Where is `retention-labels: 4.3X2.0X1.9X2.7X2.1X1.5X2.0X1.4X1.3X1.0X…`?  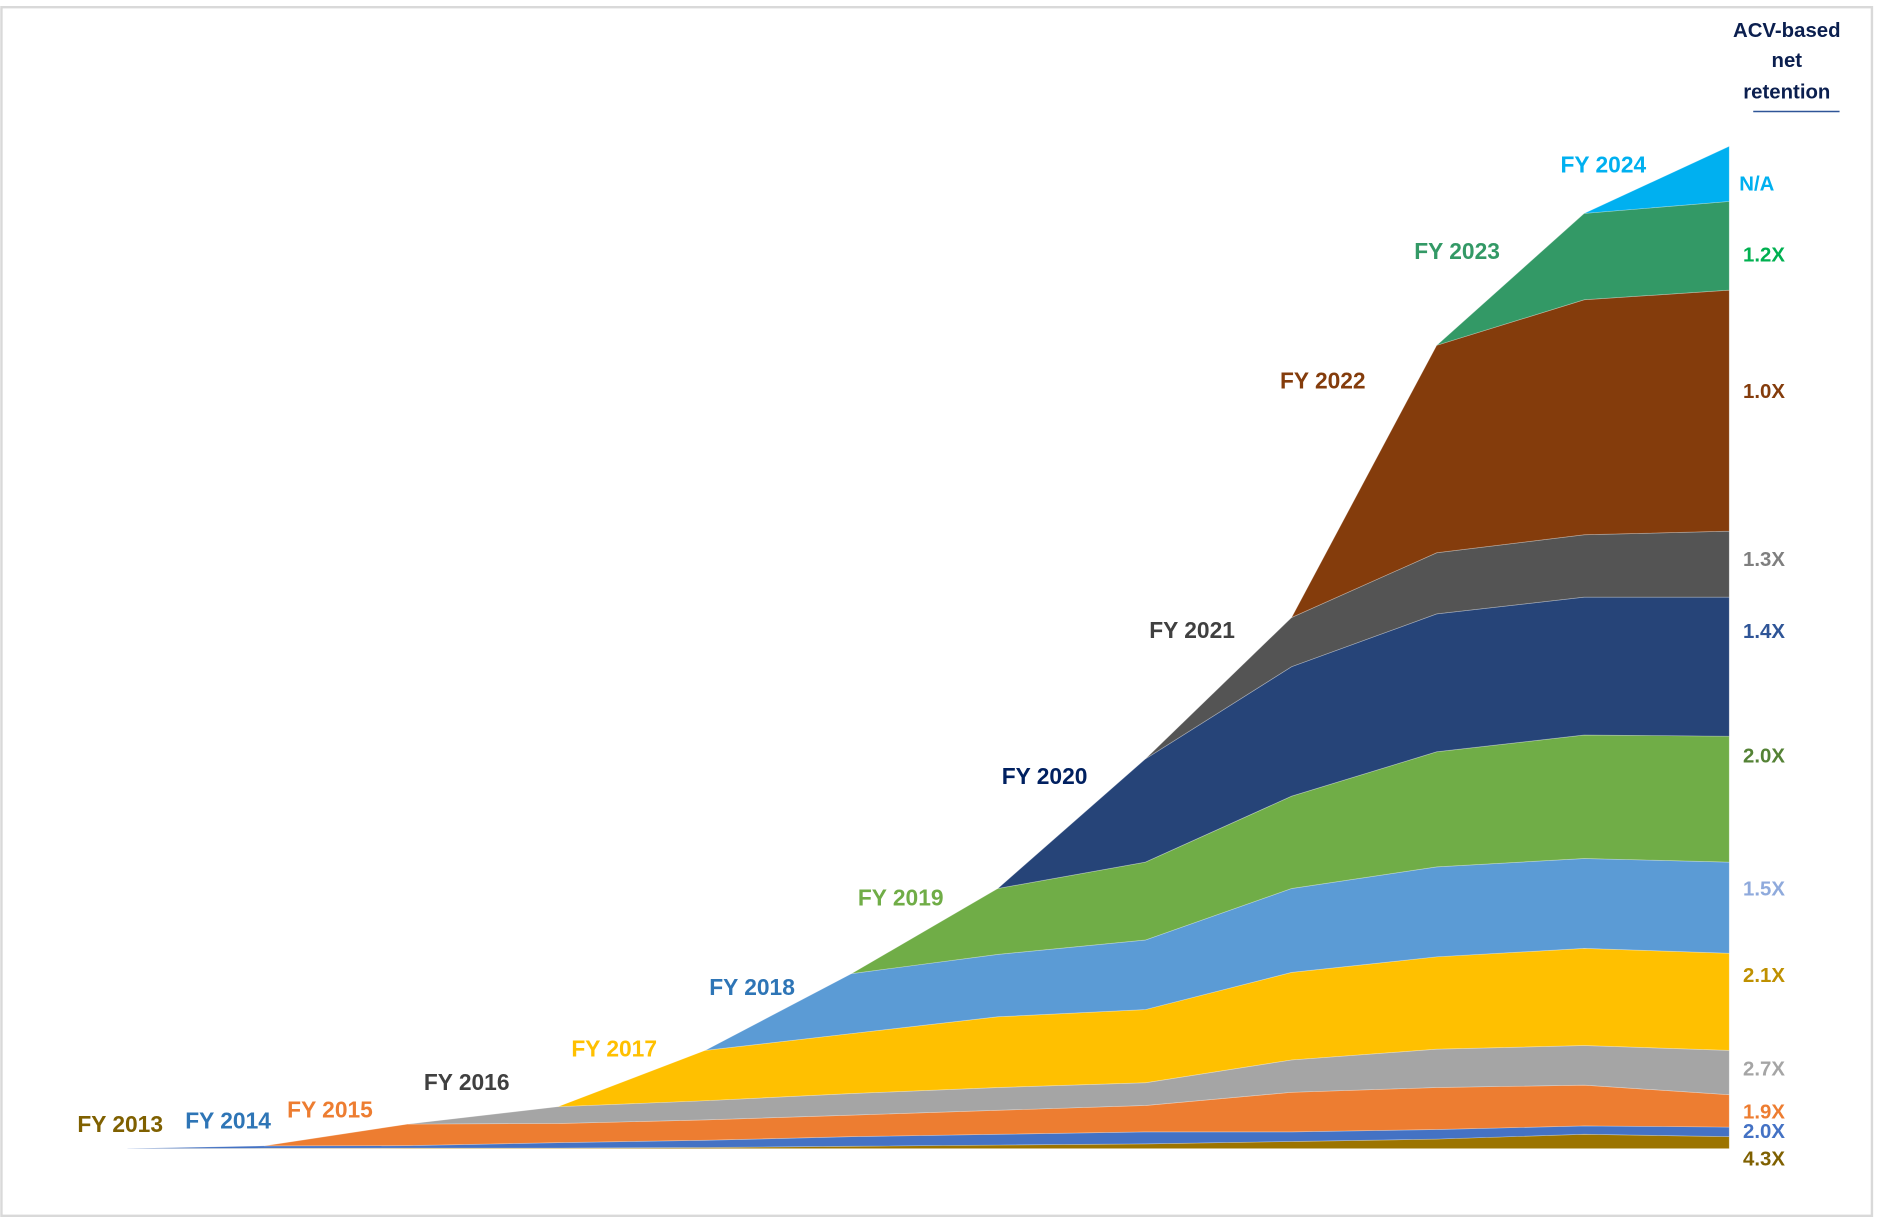 retention-labels: 4.3X2.0X1.9X2.7X2.1X1.5X2.0X1.4X1.3X1.0X… is located at coordinates (1762, 672).